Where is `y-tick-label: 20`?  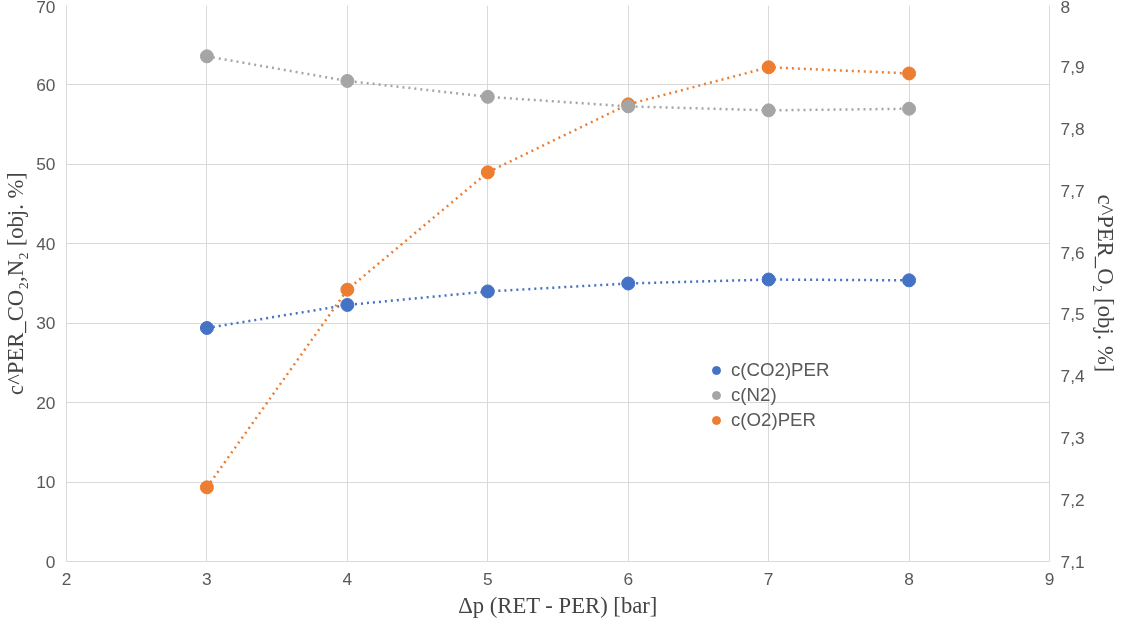
y-tick-label: 20 is located at coordinates (46, 402).